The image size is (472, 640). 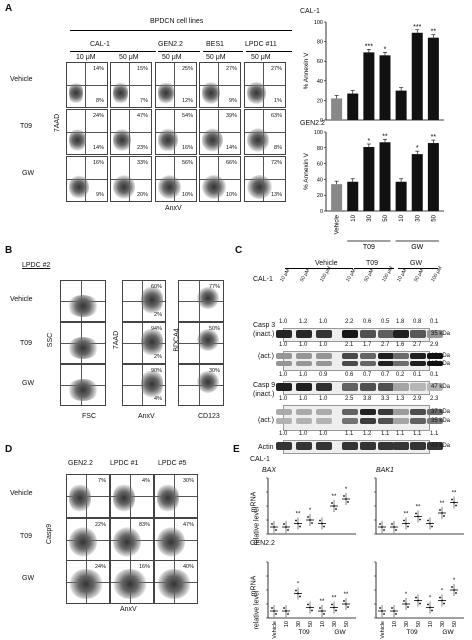 I want to click on casp9-anxv-plot: 16%, so click(x=132, y=582).